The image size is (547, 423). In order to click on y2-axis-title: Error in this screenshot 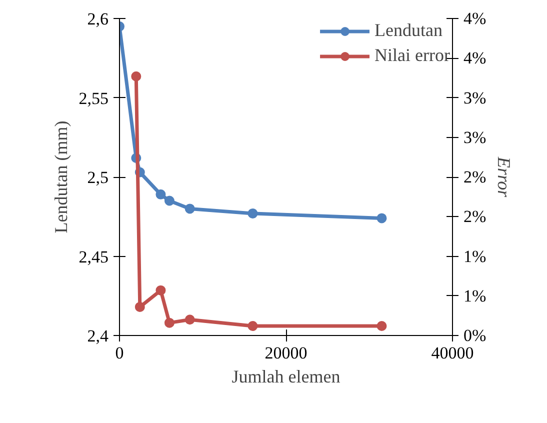, I will do `click(504, 177)`.